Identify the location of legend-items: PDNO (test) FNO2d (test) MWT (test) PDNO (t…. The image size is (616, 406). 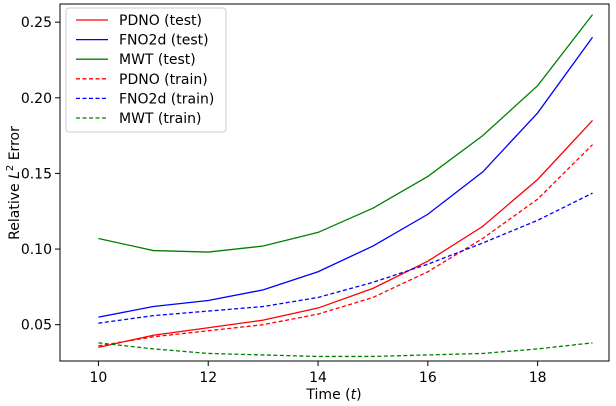
(145, 70).